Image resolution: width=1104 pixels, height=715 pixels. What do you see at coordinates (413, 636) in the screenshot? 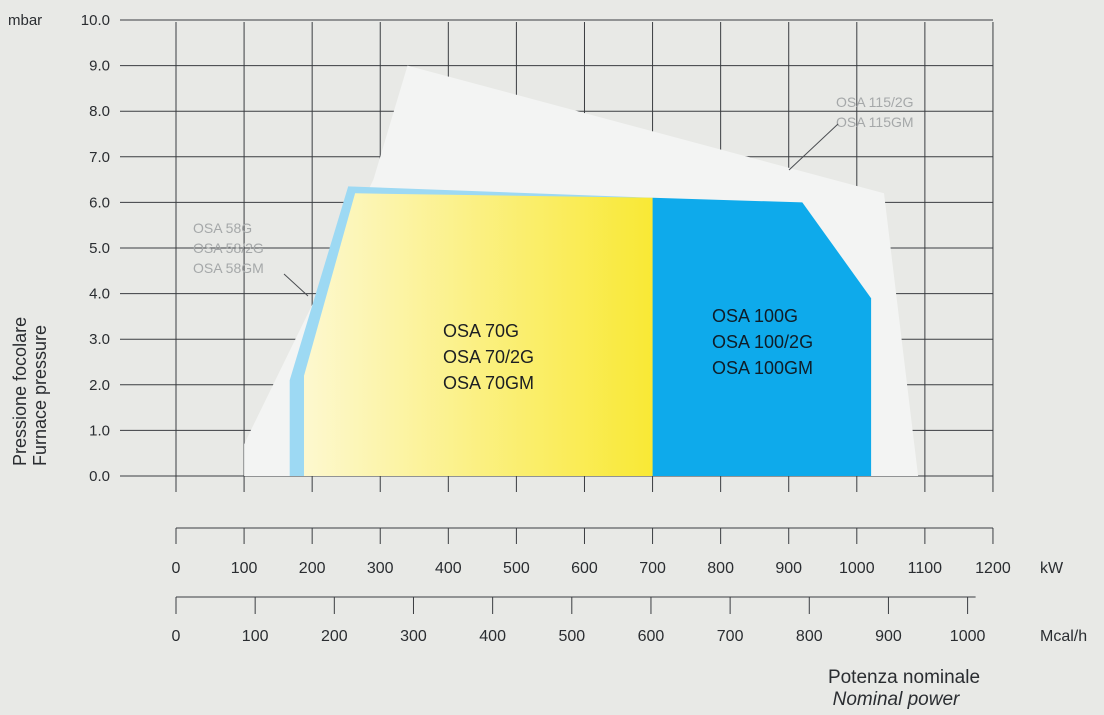
I see `mcal-tick-label: 300` at bounding box center [413, 636].